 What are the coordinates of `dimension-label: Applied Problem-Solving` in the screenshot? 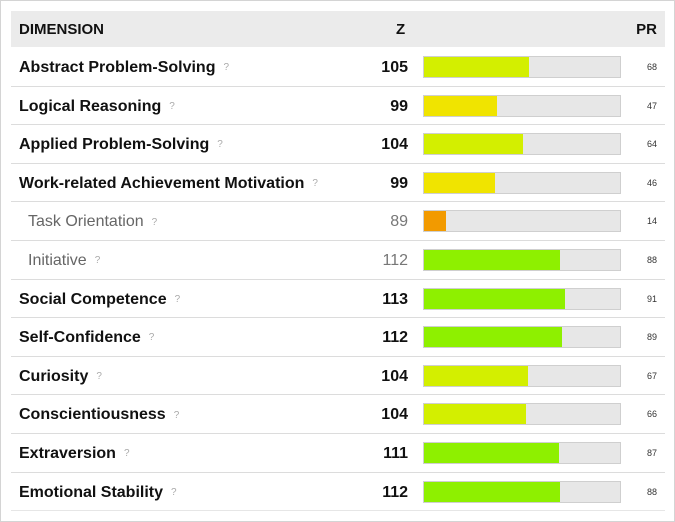 It's located at (114, 145).